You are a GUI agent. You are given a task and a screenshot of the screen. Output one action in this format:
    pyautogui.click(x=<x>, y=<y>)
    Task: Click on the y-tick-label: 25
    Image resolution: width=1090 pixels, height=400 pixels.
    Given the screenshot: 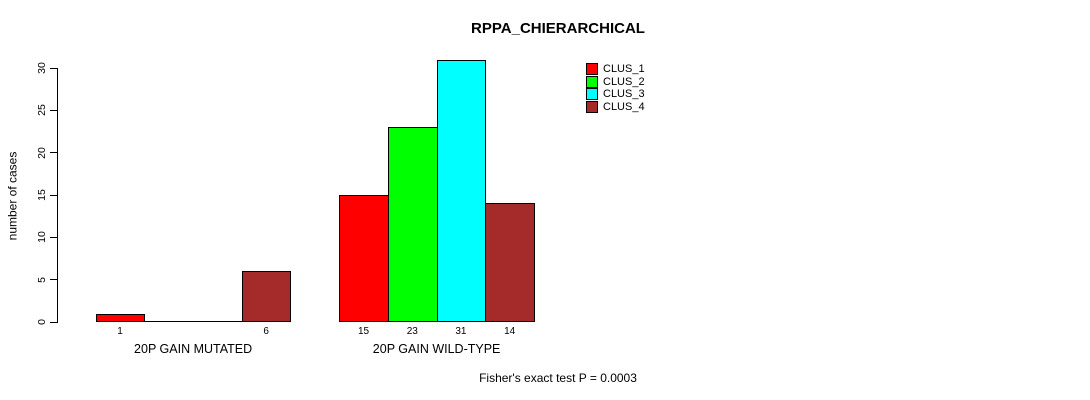 What is the action you would take?
    pyautogui.click(x=42, y=110)
    